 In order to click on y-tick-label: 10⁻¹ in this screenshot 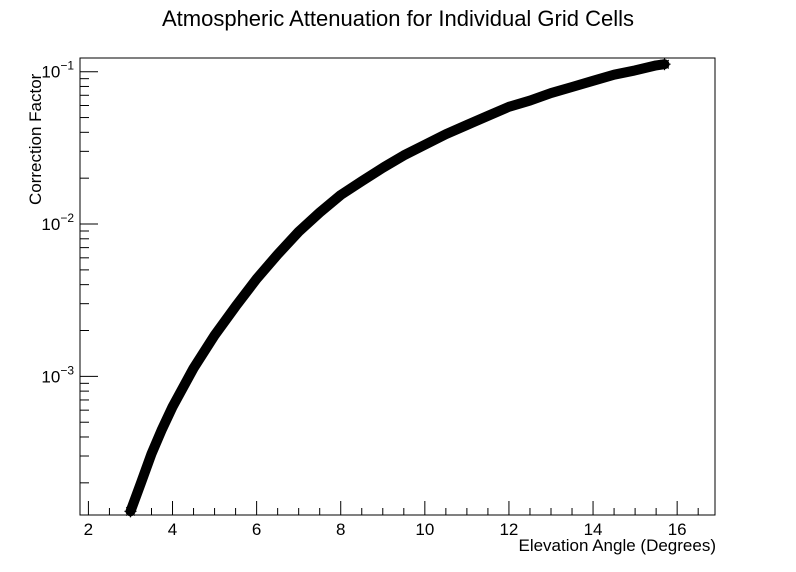, I will do `click(57, 70)`.